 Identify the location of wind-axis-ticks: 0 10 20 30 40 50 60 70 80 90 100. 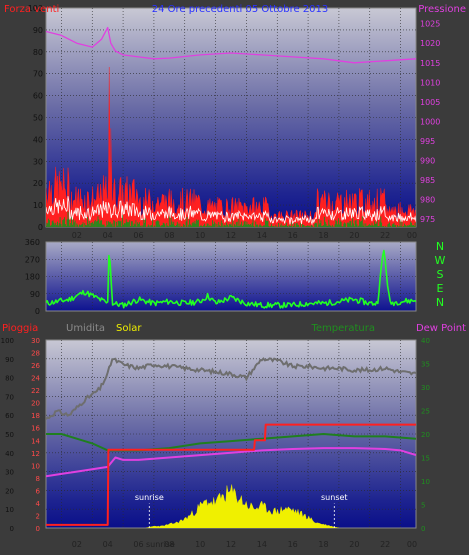
(35, 118).